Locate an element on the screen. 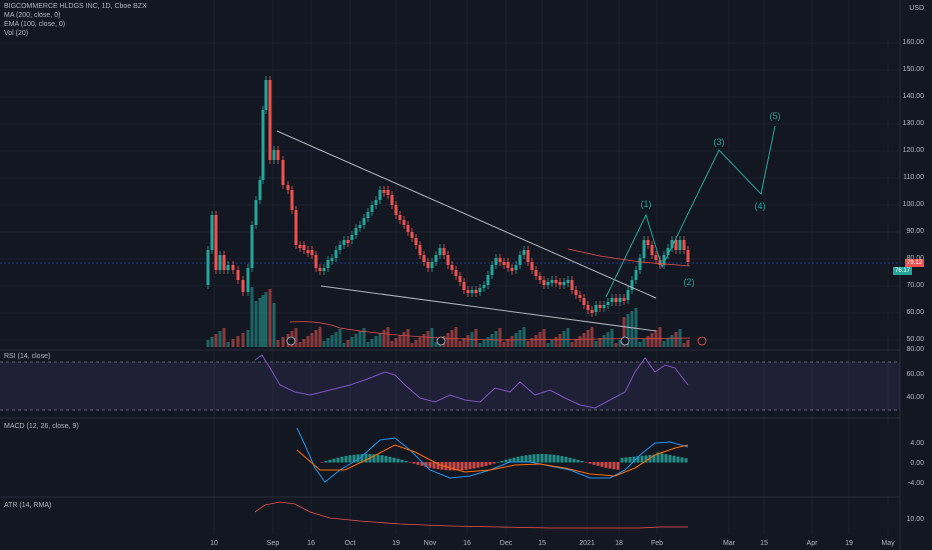  atr-label: ATR (14, RMA) is located at coordinates (28, 505).